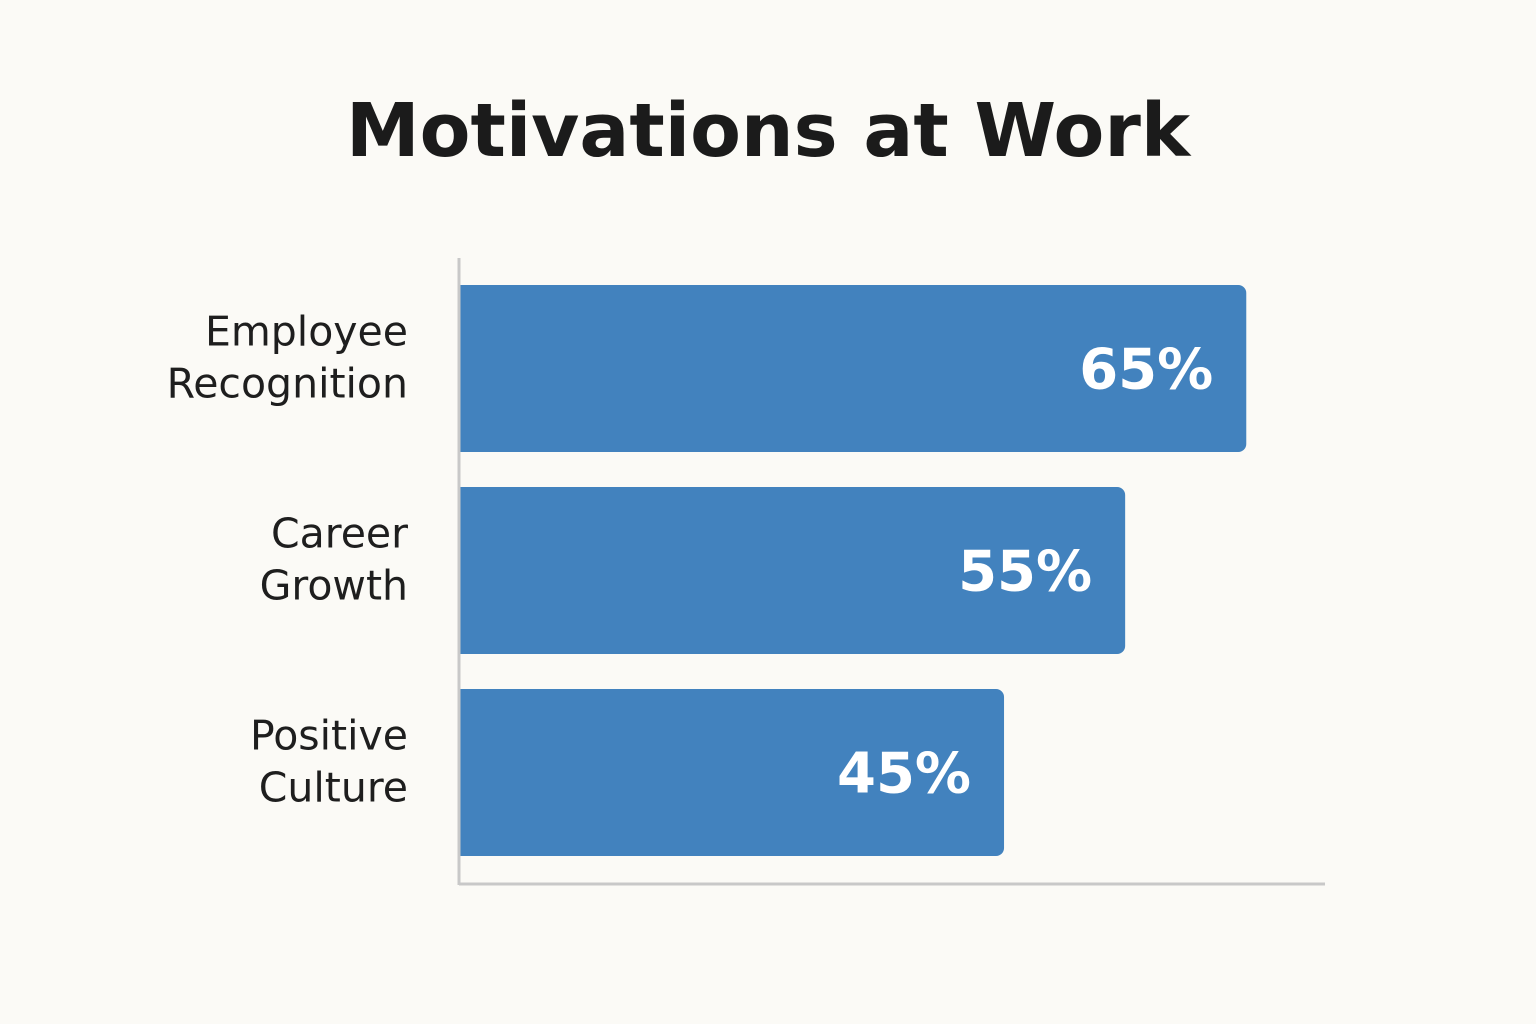 The width and height of the screenshot is (1536, 1024). What do you see at coordinates (306, 332) in the screenshot?
I see `category-label-line: Employee` at bounding box center [306, 332].